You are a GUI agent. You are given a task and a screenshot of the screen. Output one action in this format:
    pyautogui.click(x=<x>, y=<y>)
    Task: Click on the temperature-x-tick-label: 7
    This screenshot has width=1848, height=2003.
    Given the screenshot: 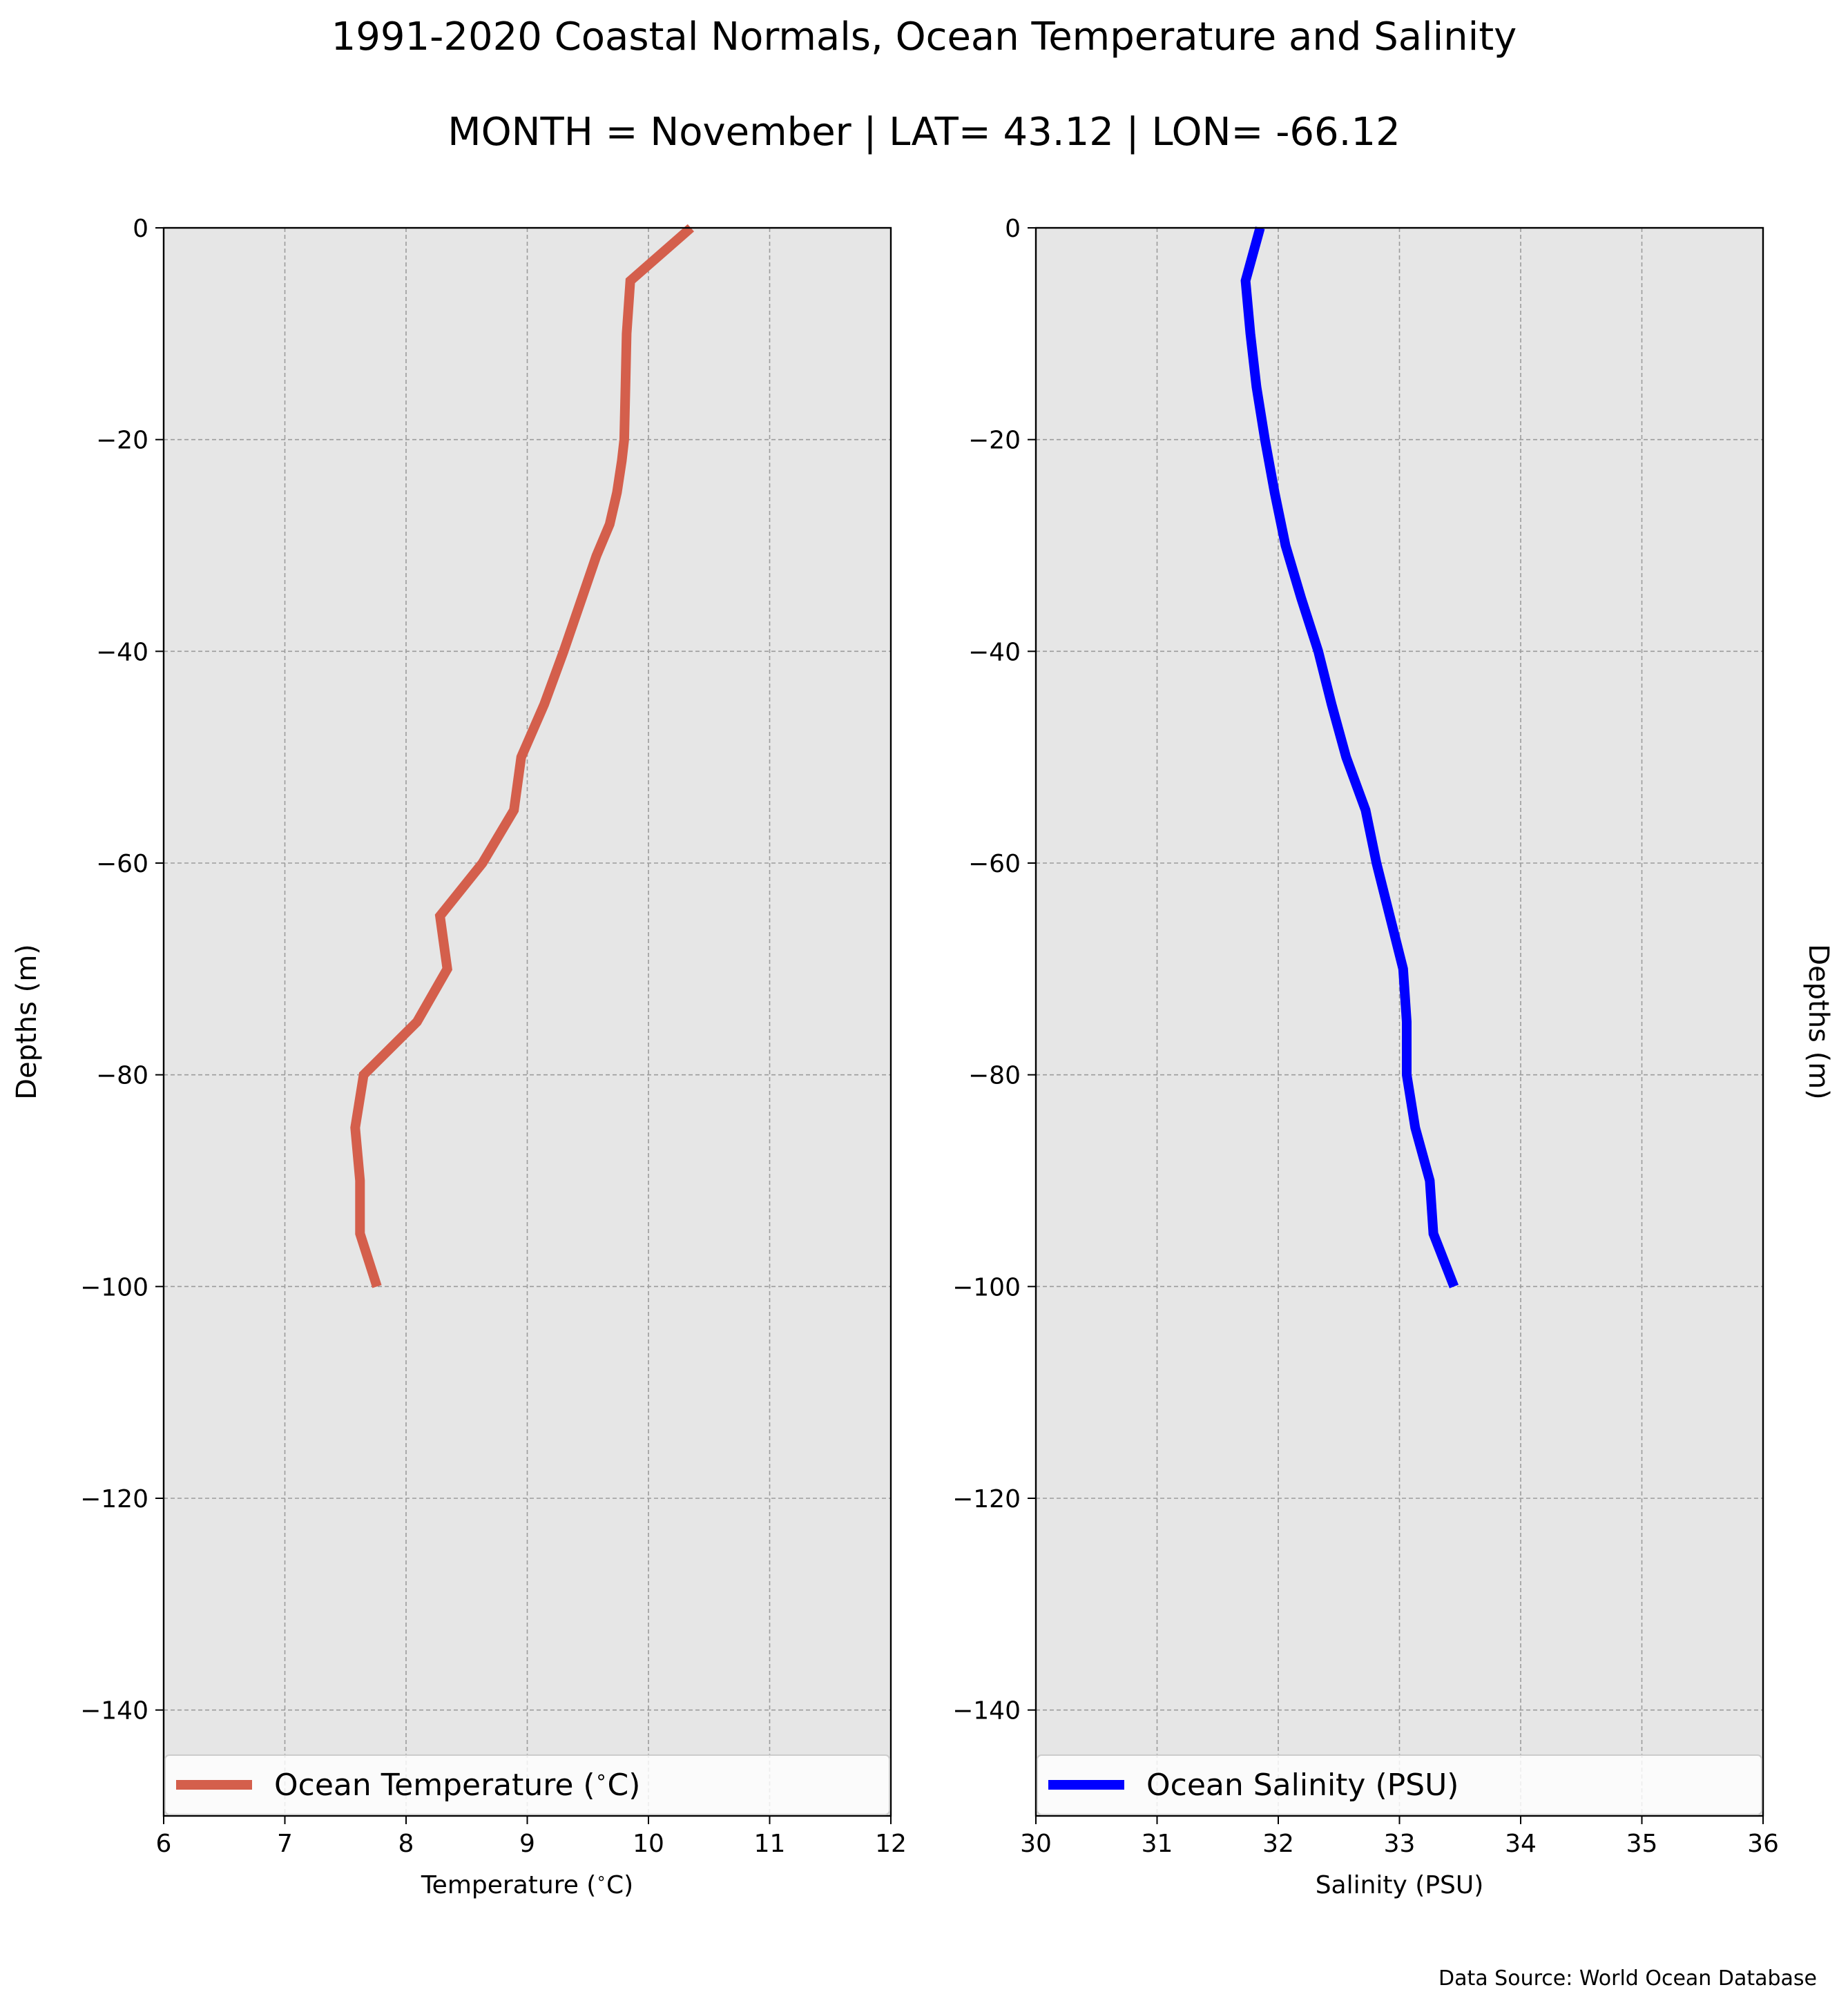 What is the action you would take?
    pyautogui.click(x=285, y=1844)
    